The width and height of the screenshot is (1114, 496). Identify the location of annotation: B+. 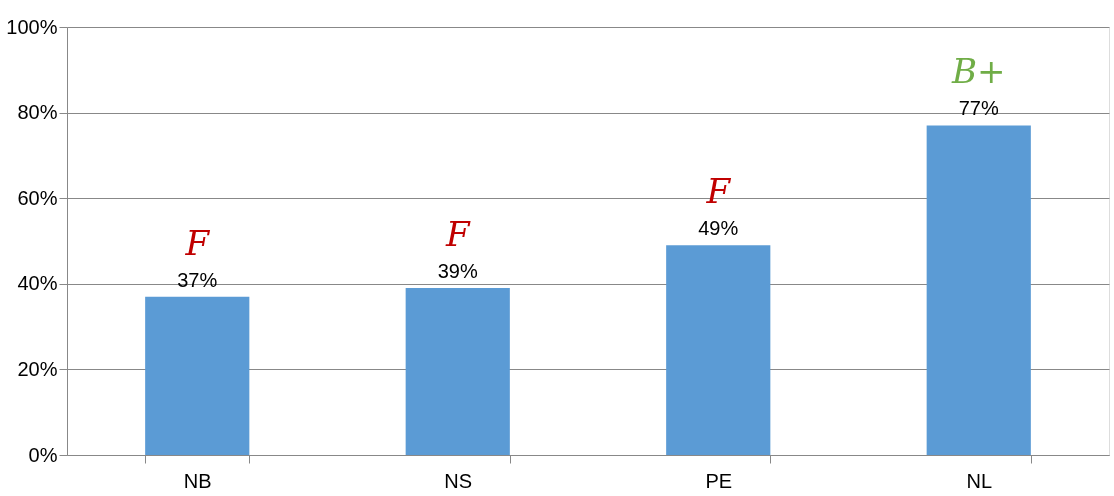
(978, 71).